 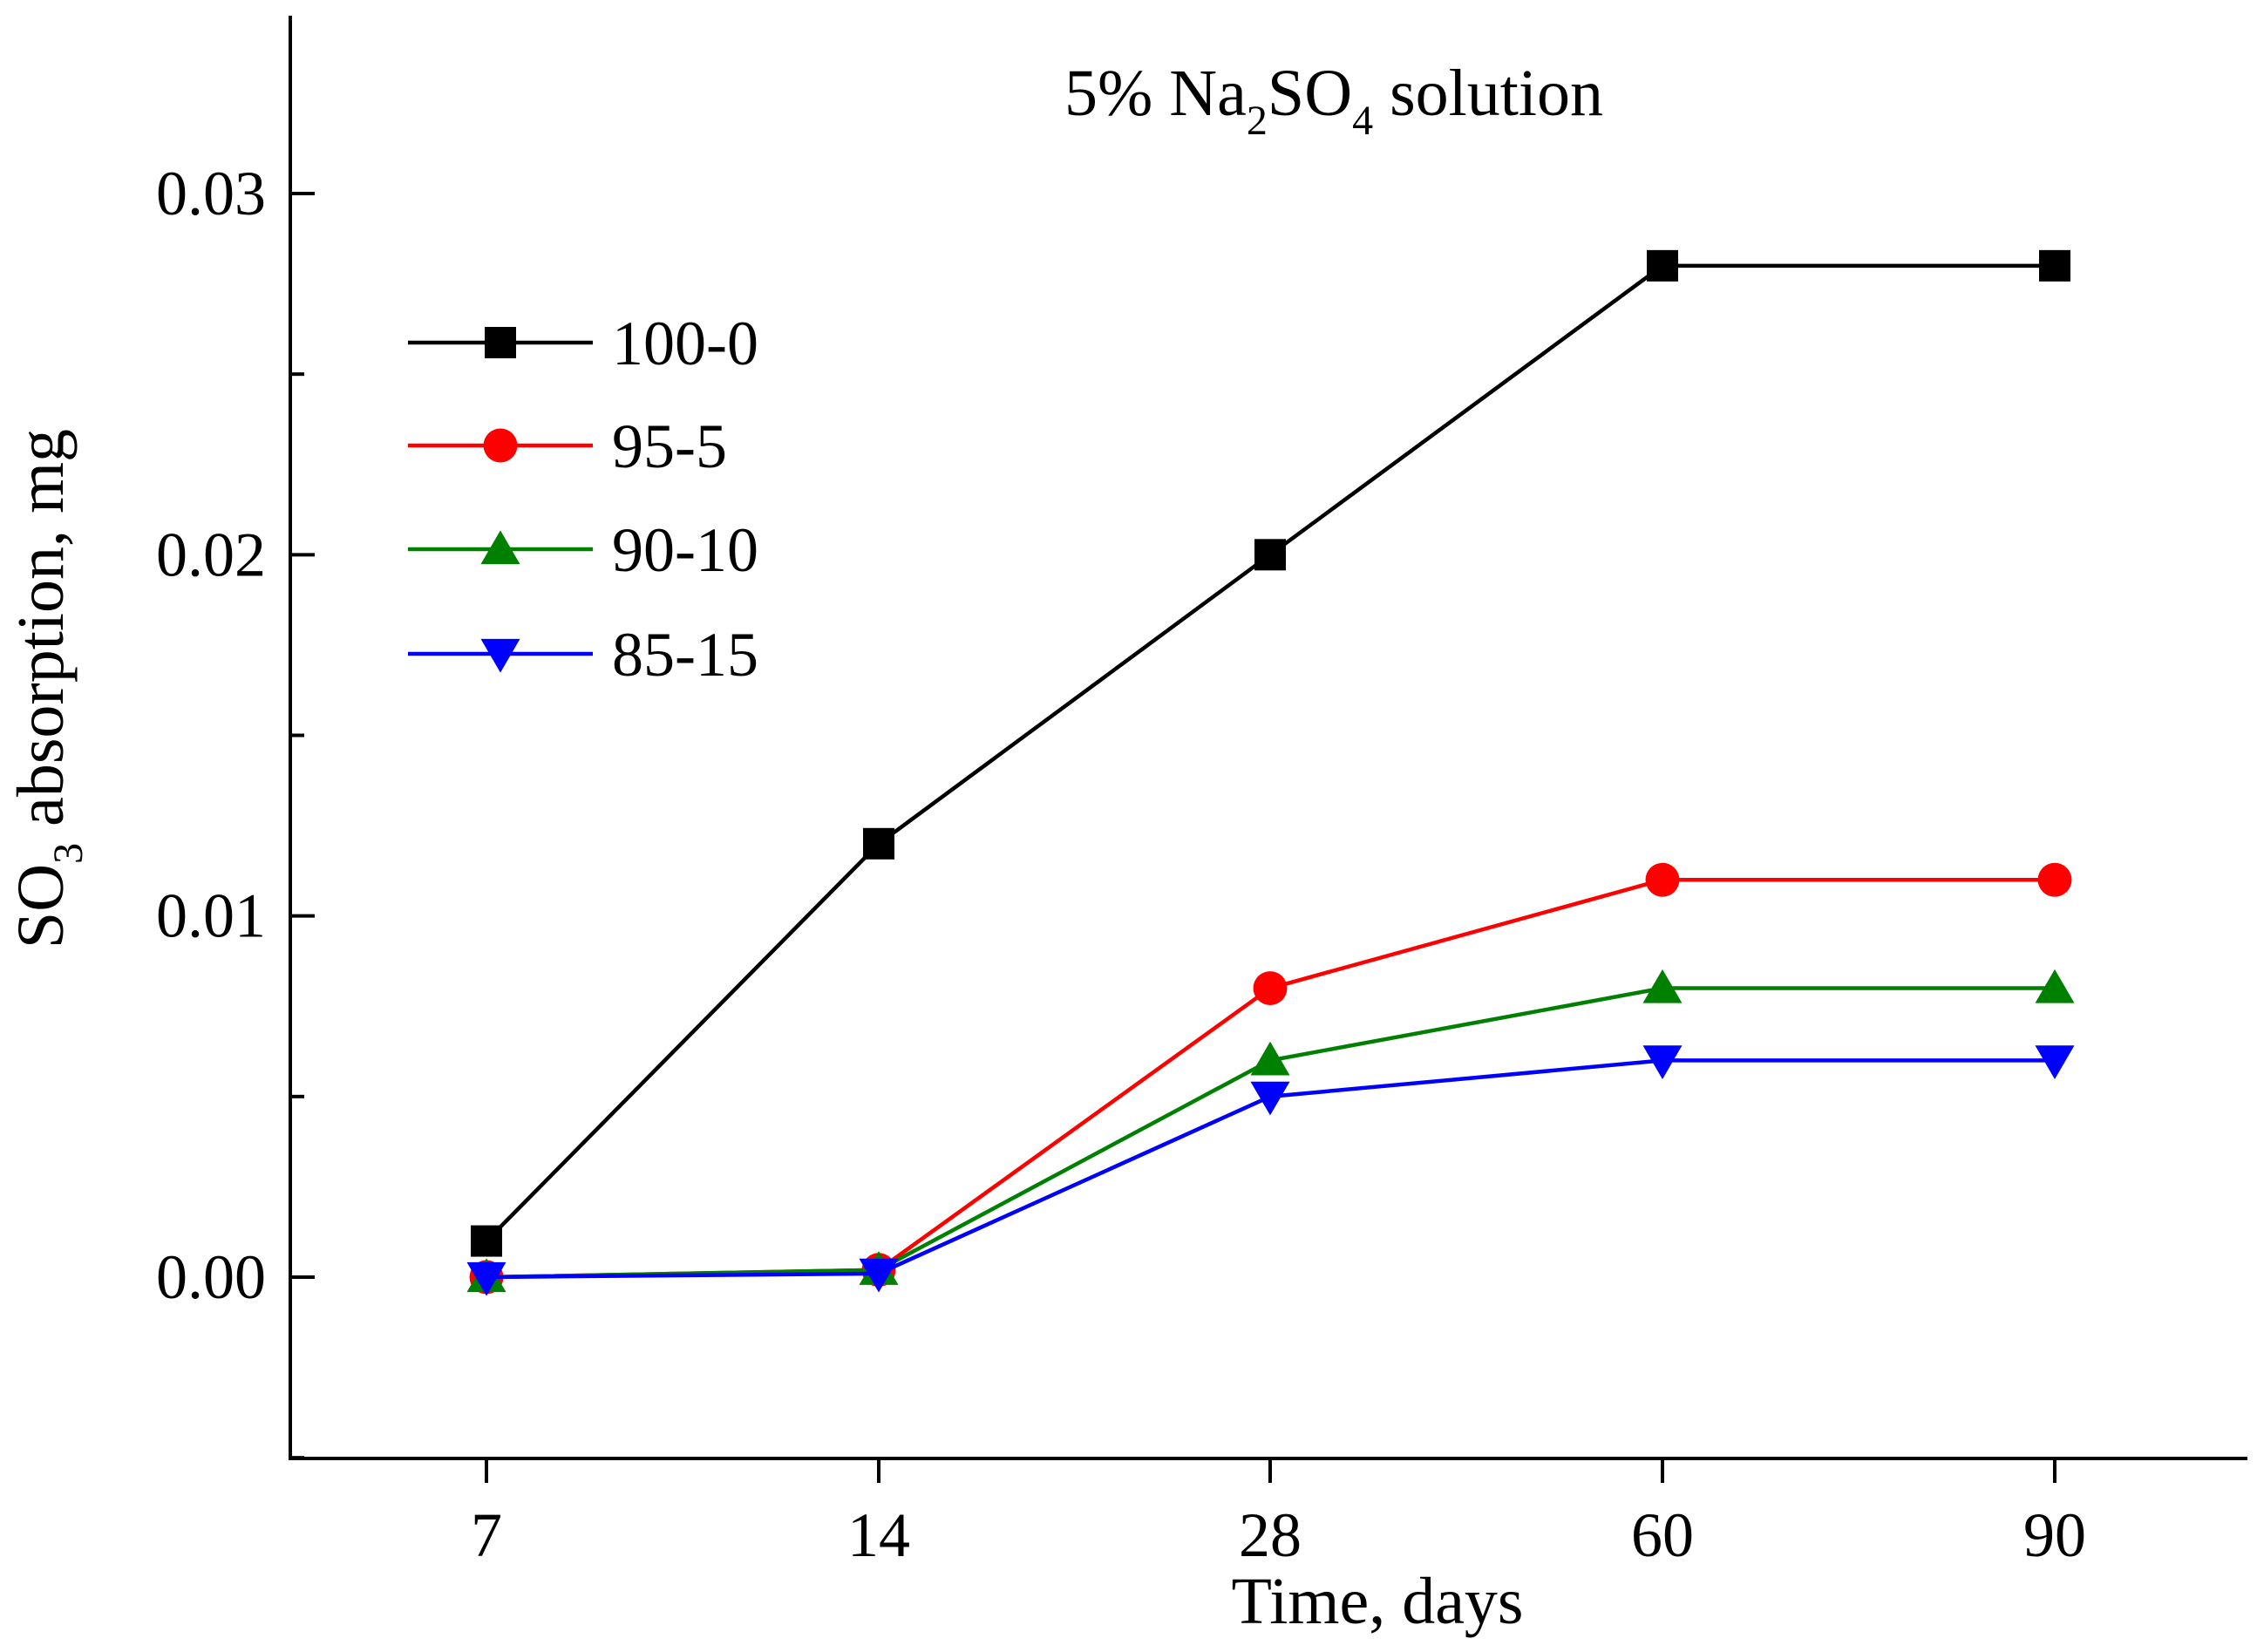 I want to click on x-tick-label: 14, so click(x=878, y=1535).